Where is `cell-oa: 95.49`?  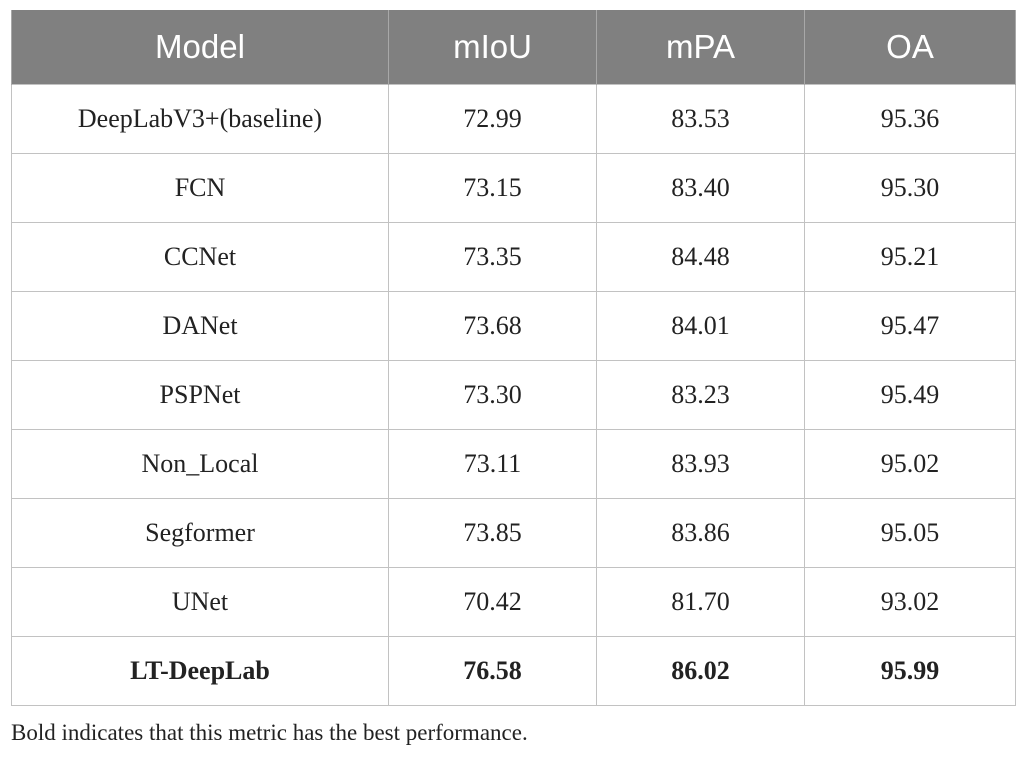 cell-oa: 95.49 is located at coordinates (910, 395).